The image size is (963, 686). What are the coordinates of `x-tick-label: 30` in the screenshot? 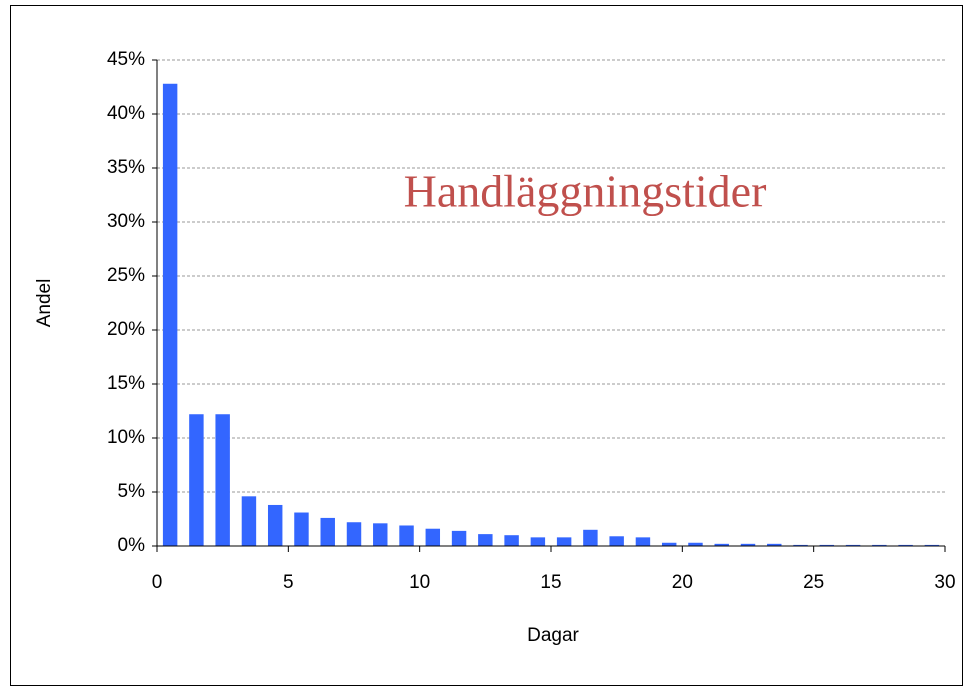 It's located at (944, 582).